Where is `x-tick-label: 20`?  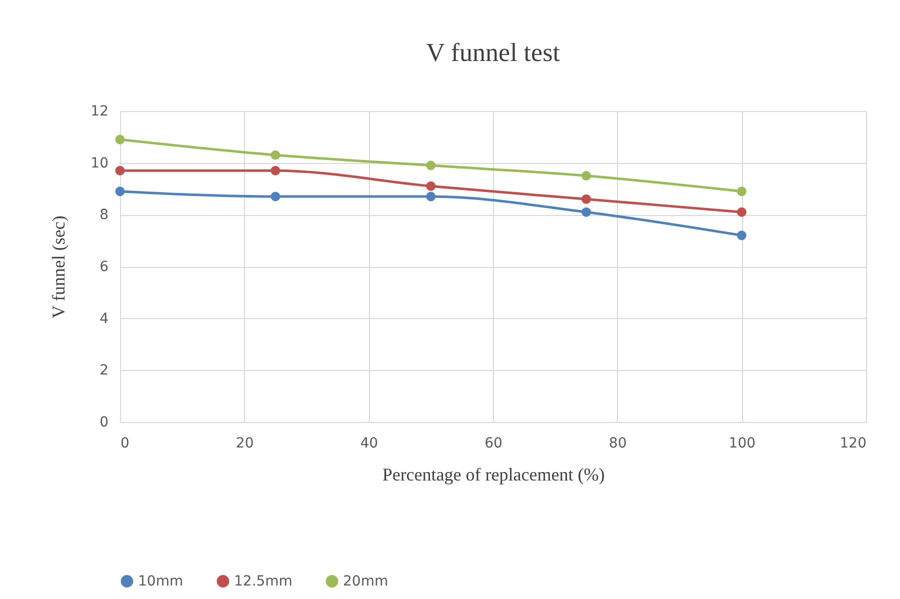 x-tick-label: 20 is located at coordinates (245, 444).